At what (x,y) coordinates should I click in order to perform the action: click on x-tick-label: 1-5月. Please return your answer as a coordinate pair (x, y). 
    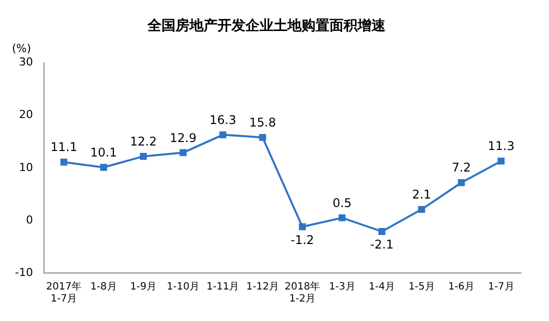
    Looking at the image, I should click on (421, 287).